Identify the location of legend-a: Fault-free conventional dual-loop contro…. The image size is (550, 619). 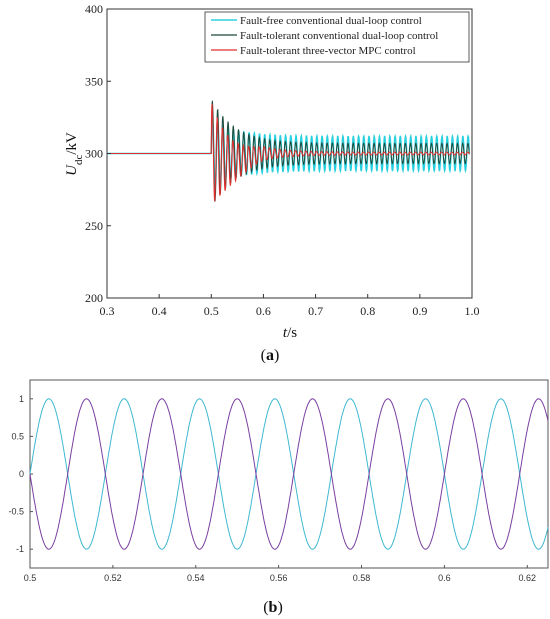
(337, 37).